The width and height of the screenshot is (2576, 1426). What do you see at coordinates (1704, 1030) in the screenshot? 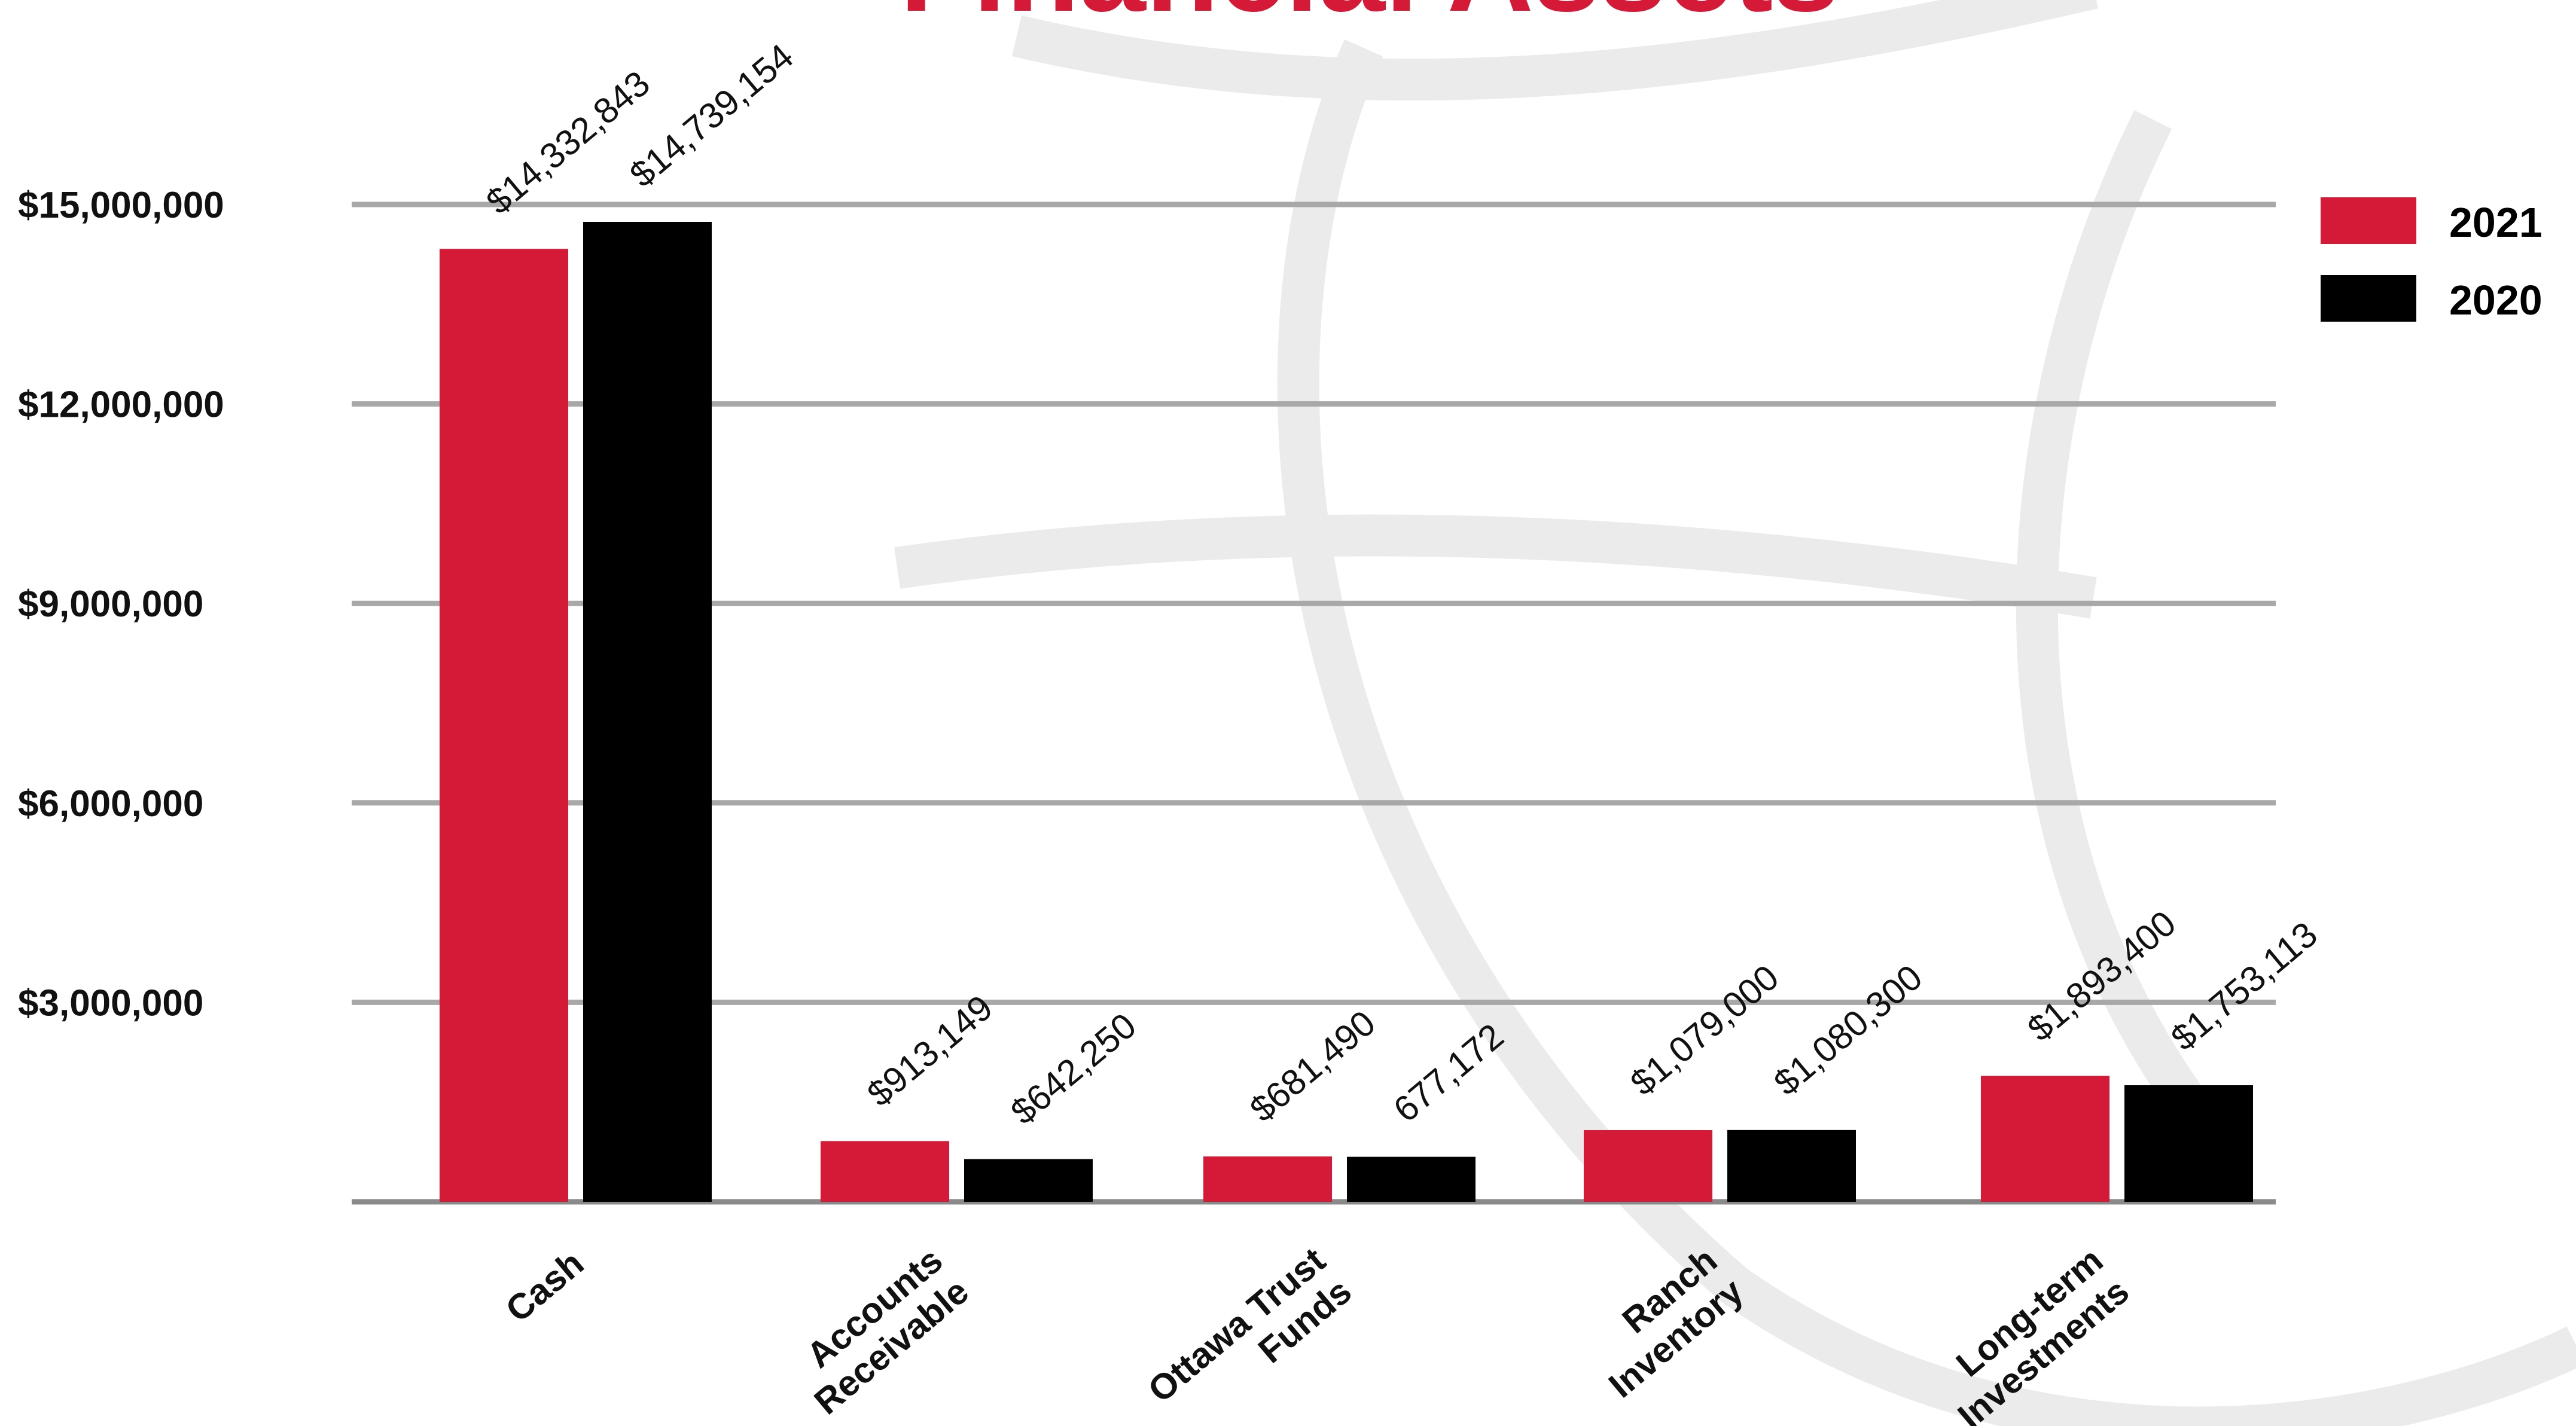
I see `data-label: $1,079,000` at bounding box center [1704, 1030].